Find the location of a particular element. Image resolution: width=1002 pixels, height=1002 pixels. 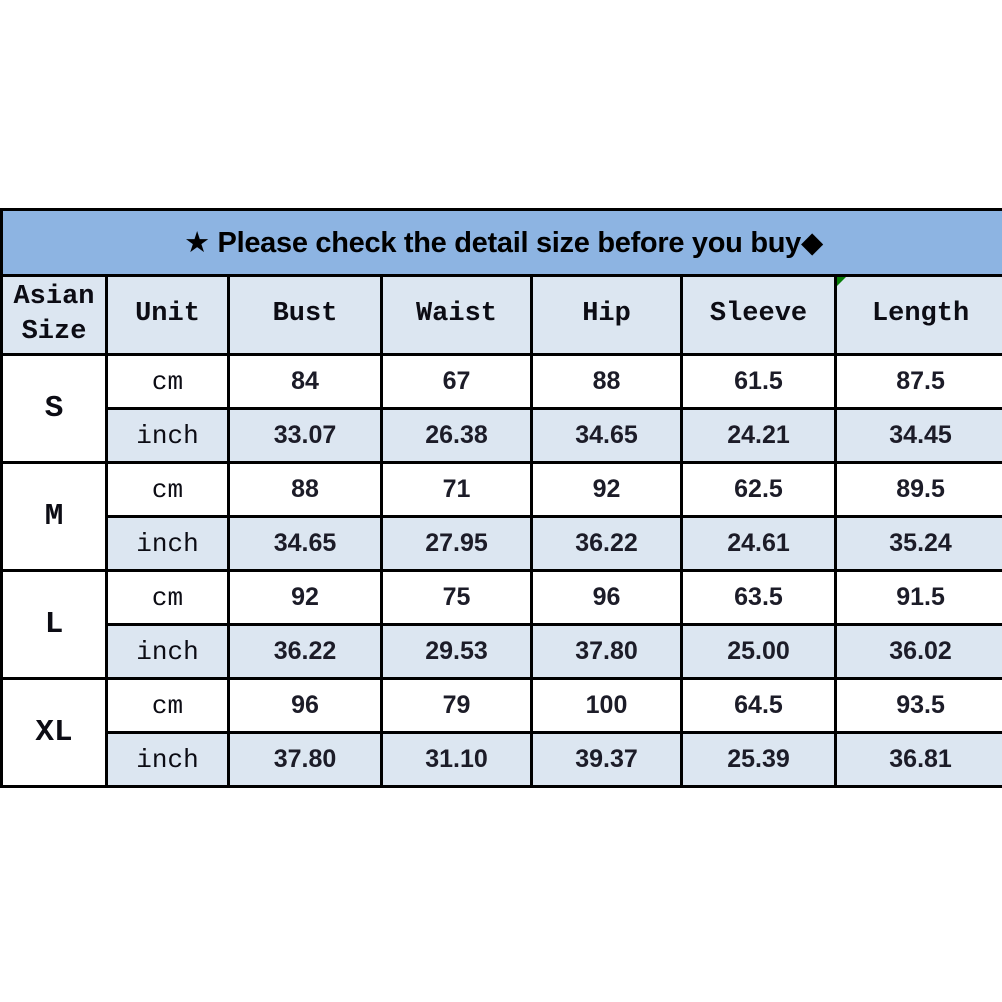

row-m-cm: M cm 88 71 92 62.5 89.5 is located at coordinates (501, 516).